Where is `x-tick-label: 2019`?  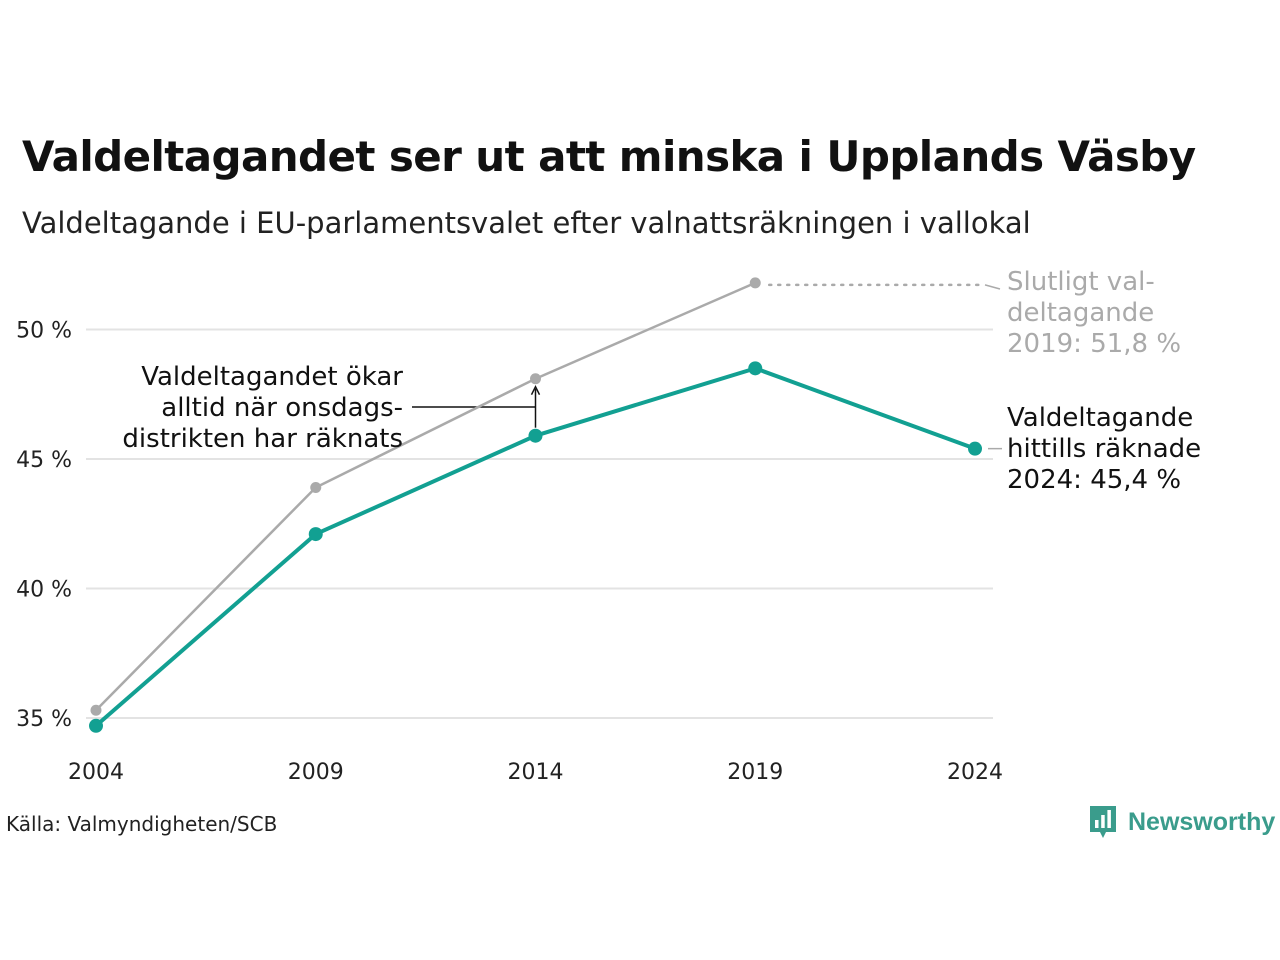
x-tick-label: 2019 is located at coordinates (755, 772).